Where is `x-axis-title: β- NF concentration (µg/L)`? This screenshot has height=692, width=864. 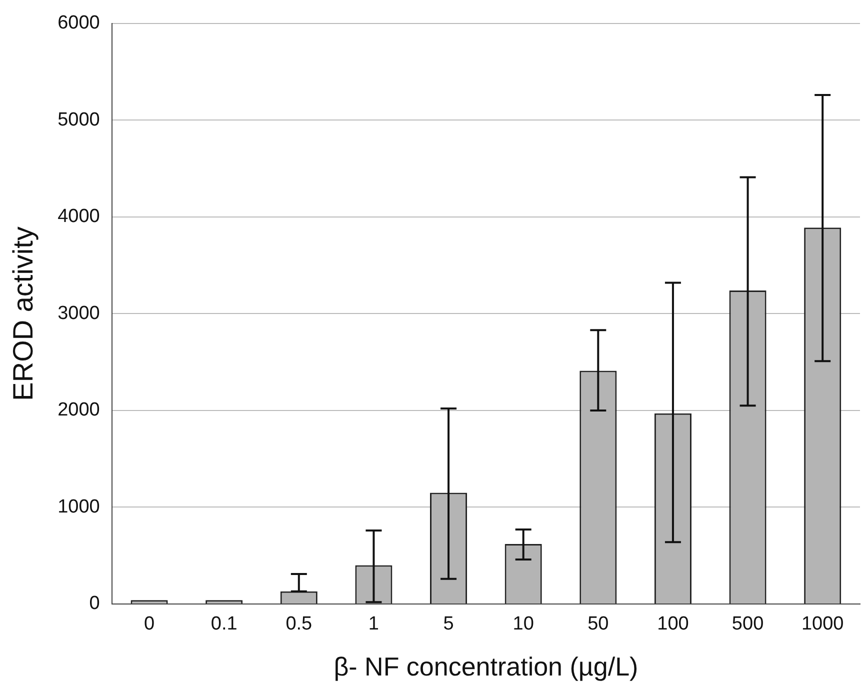 x-axis-title: β- NF concentration (µg/L) is located at coordinates (486, 667).